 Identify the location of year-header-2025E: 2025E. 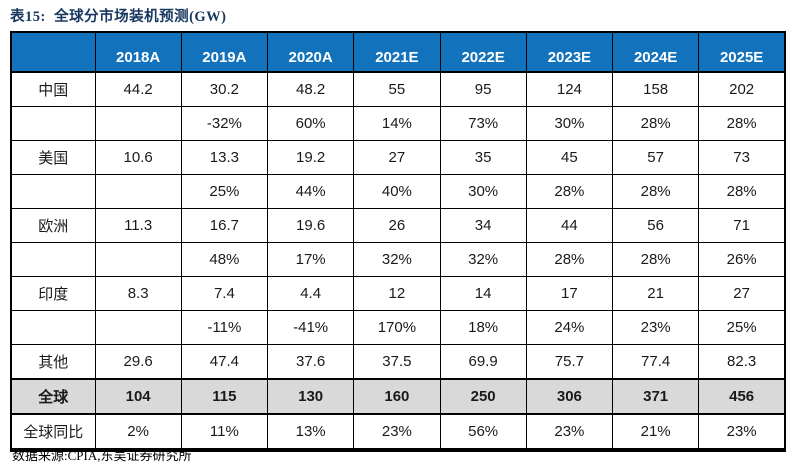
(742, 52).